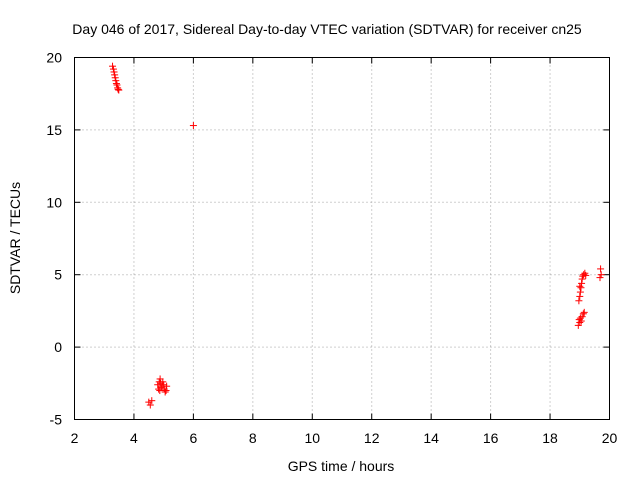 The height and width of the screenshot is (480, 640). I want to click on x-tick-label: 20, so click(610, 438).